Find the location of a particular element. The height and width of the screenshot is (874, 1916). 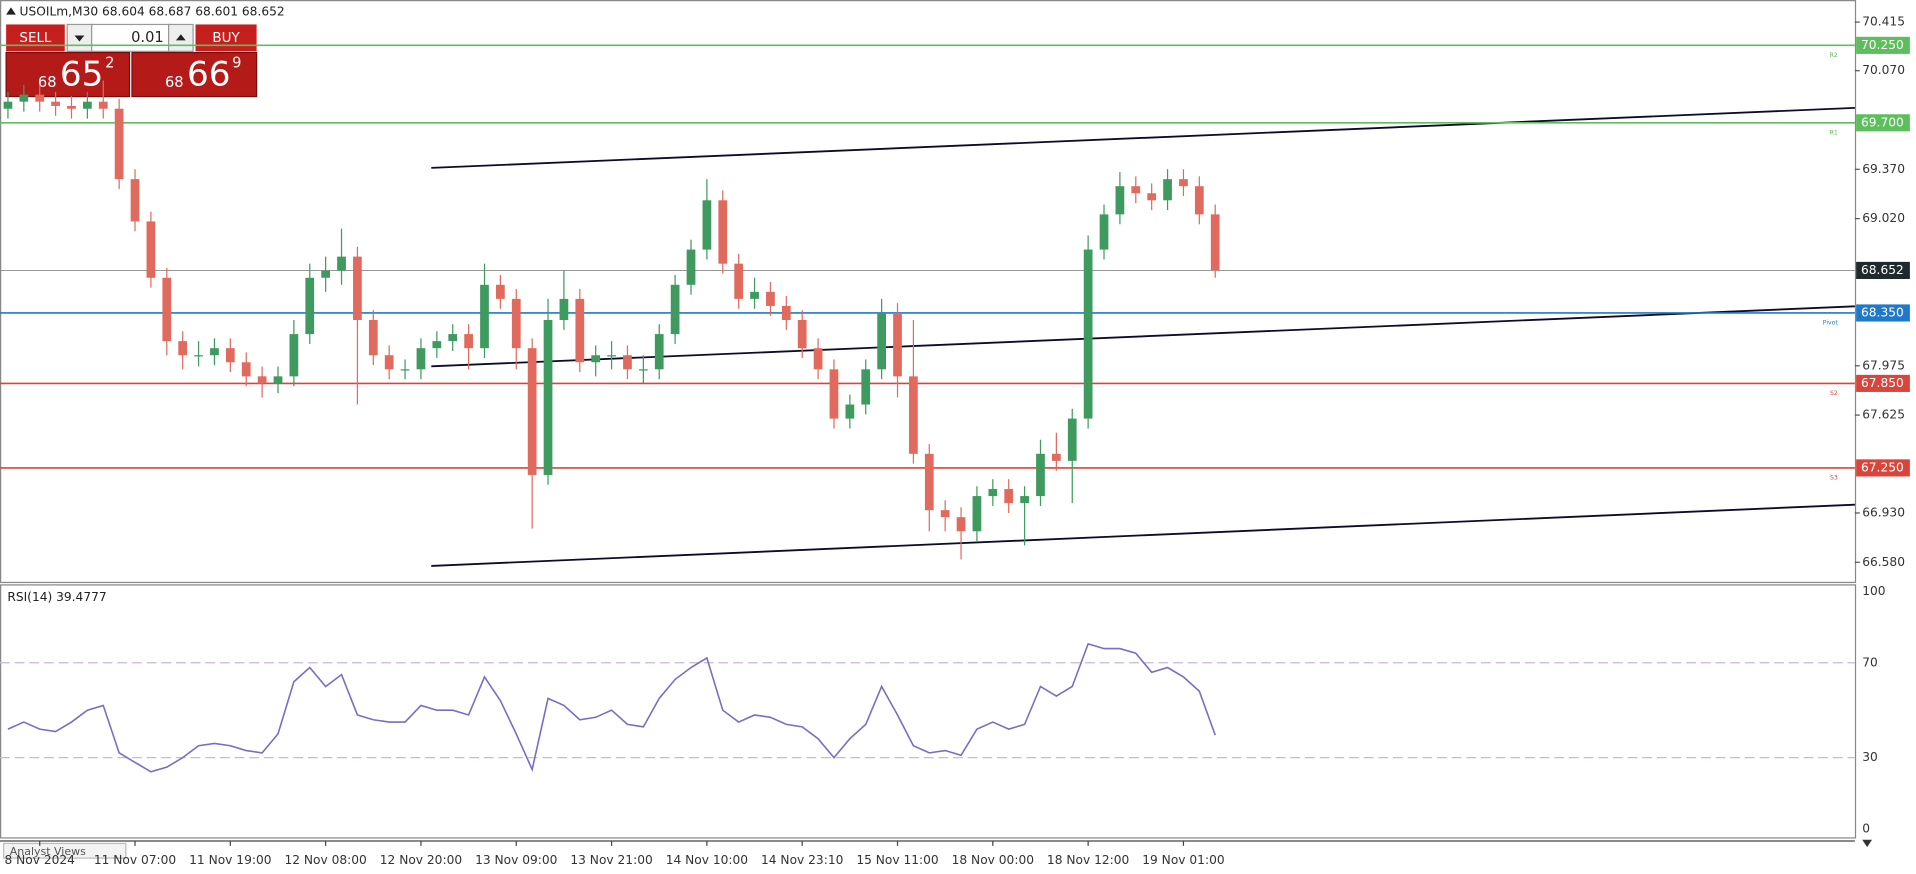

buy-button is located at coordinates (226, 38).